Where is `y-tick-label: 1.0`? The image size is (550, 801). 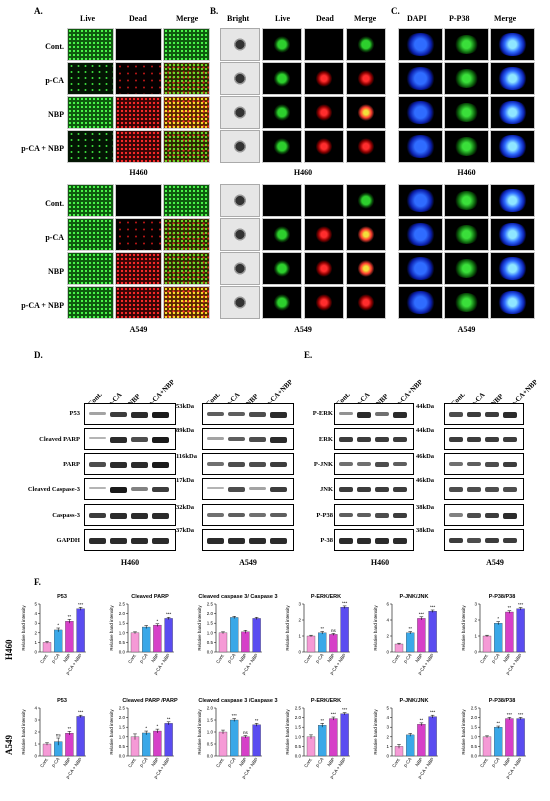
y-tick-label: 1.0 is located at coordinates (298, 736).